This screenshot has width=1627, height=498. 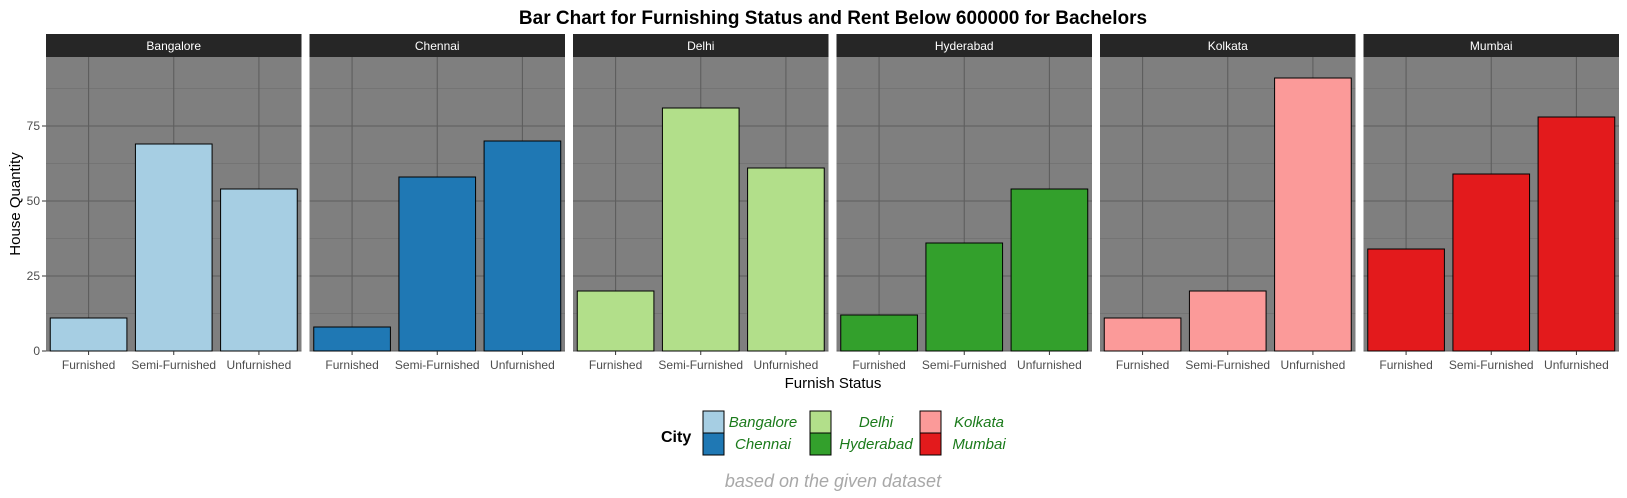 What do you see at coordinates (879, 333) in the screenshot?
I see `bar-hyderabad-furnished` at bounding box center [879, 333].